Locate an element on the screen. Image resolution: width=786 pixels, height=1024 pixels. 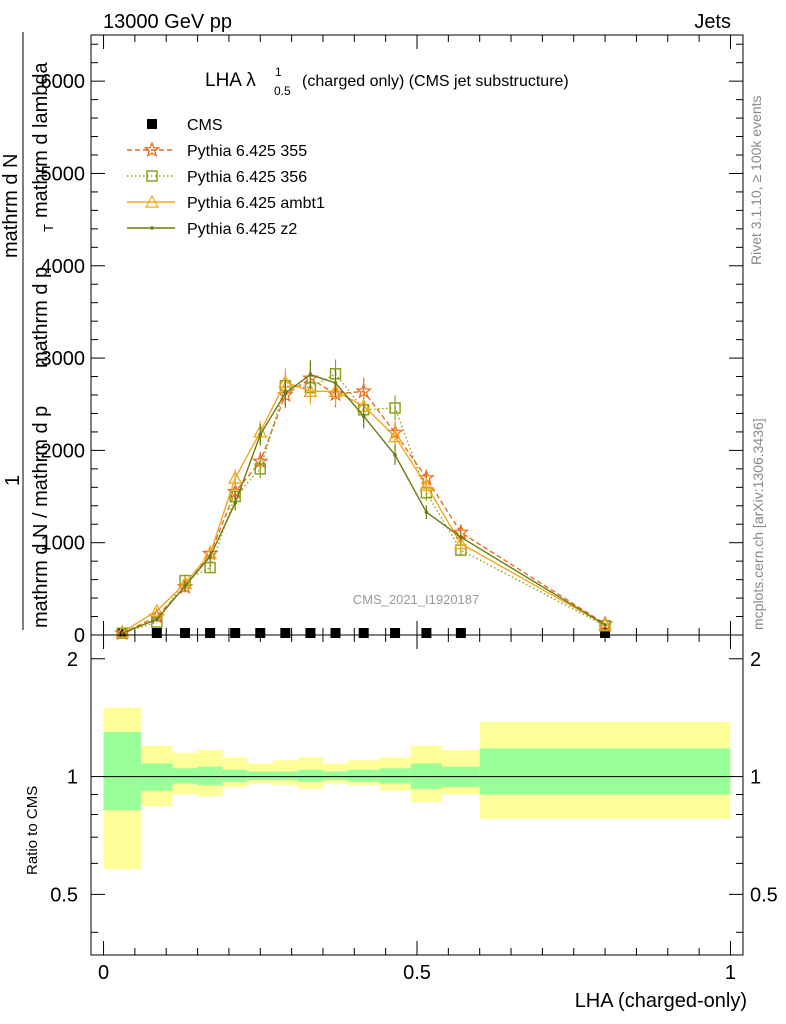
main-y-tick-label: 3000 is located at coordinates (63, 359).